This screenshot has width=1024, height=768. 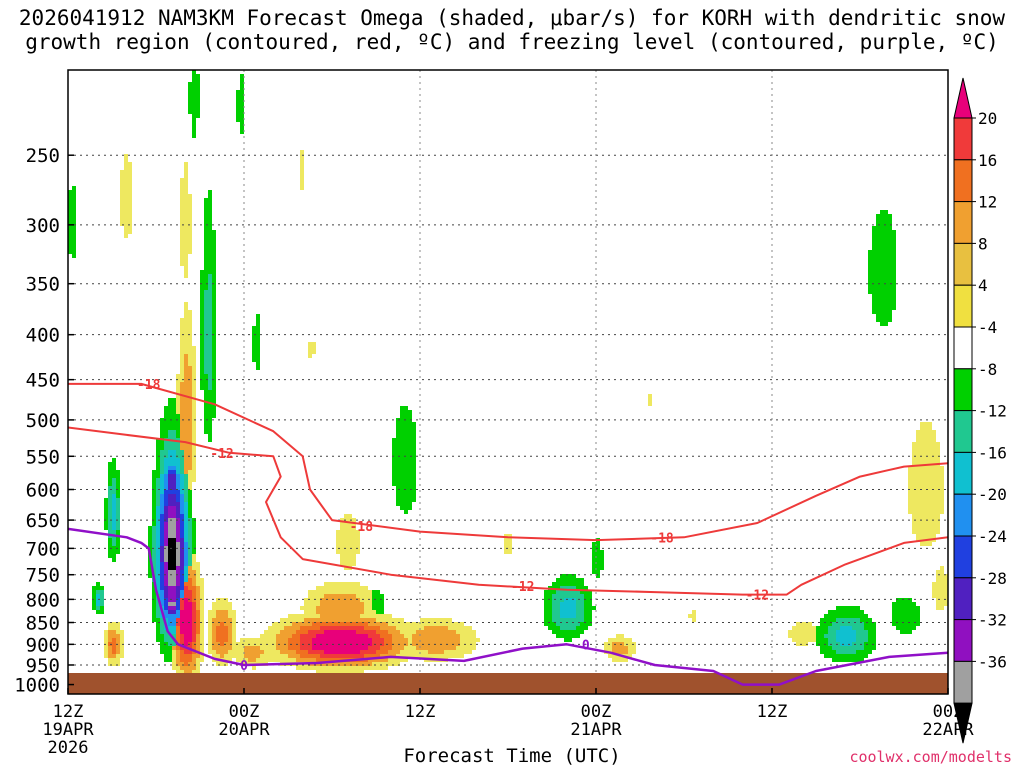 I want to click on y-tick-label: 300, so click(x=43, y=226).